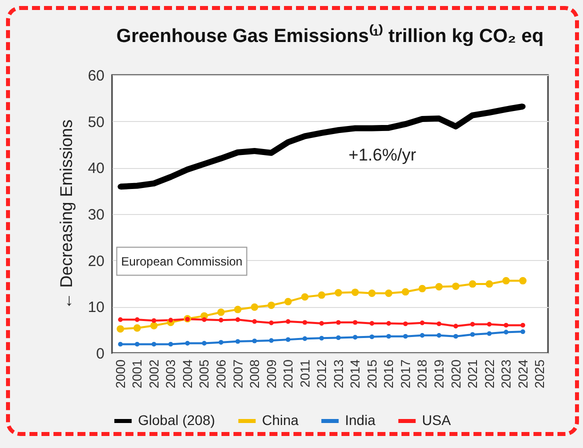 The image size is (583, 448). What do you see at coordinates (338, 374) in the screenshot?
I see `x-tick-label: 2013` at bounding box center [338, 374].